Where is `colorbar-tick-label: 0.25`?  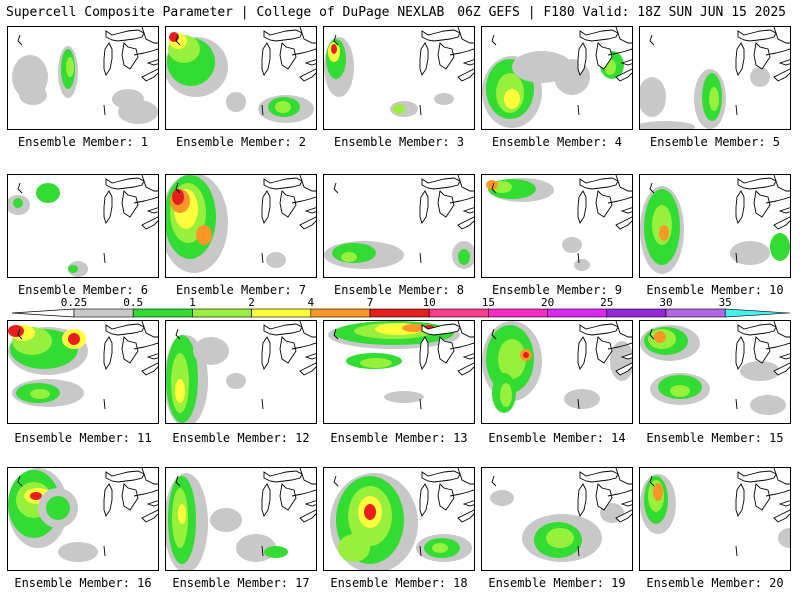
colorbar-tick-label: 0.25 is located at coordinates (74, 302).